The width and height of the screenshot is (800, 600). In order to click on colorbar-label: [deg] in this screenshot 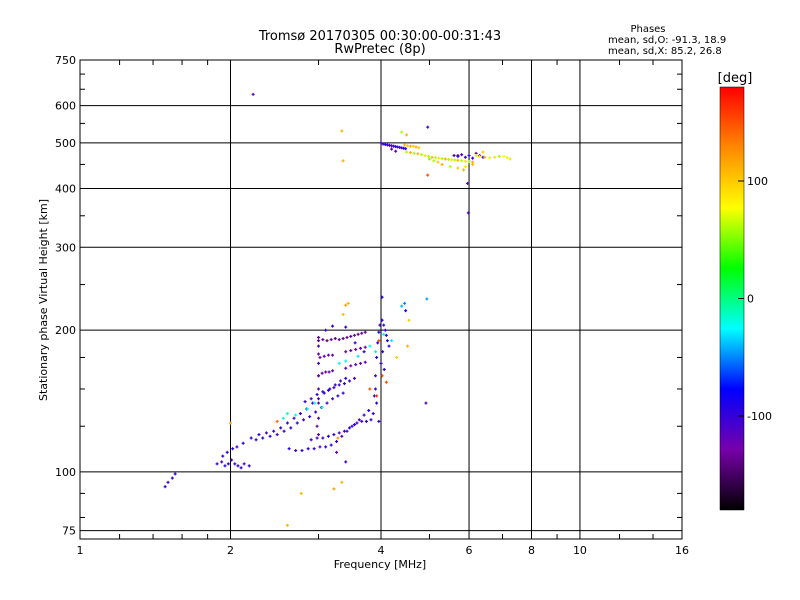, I will do `click(735, 78)`.